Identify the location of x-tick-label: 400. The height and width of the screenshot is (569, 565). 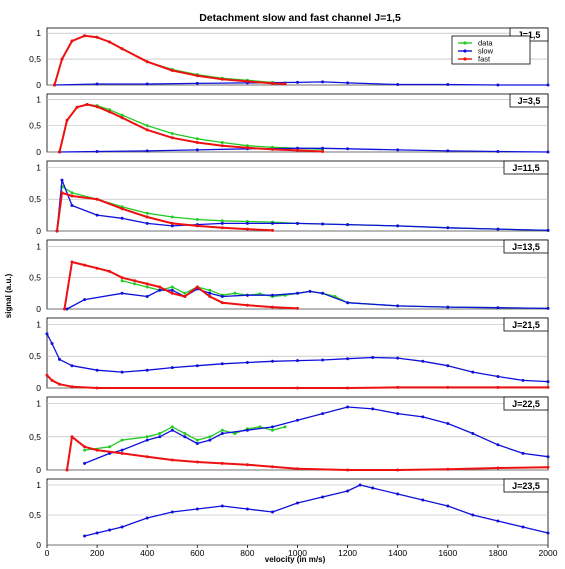
(147, 553).